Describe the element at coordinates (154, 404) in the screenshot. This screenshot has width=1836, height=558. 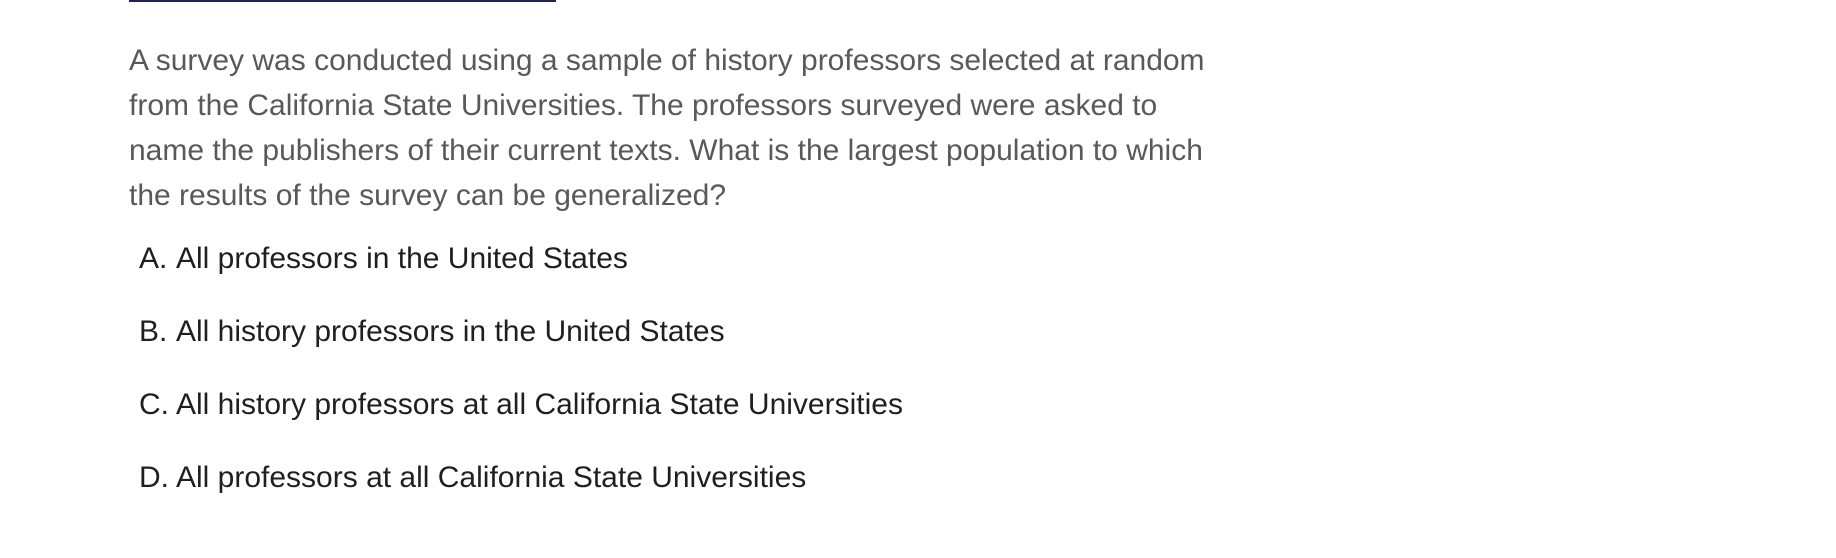
I see `choice-letter: C.` at that location.